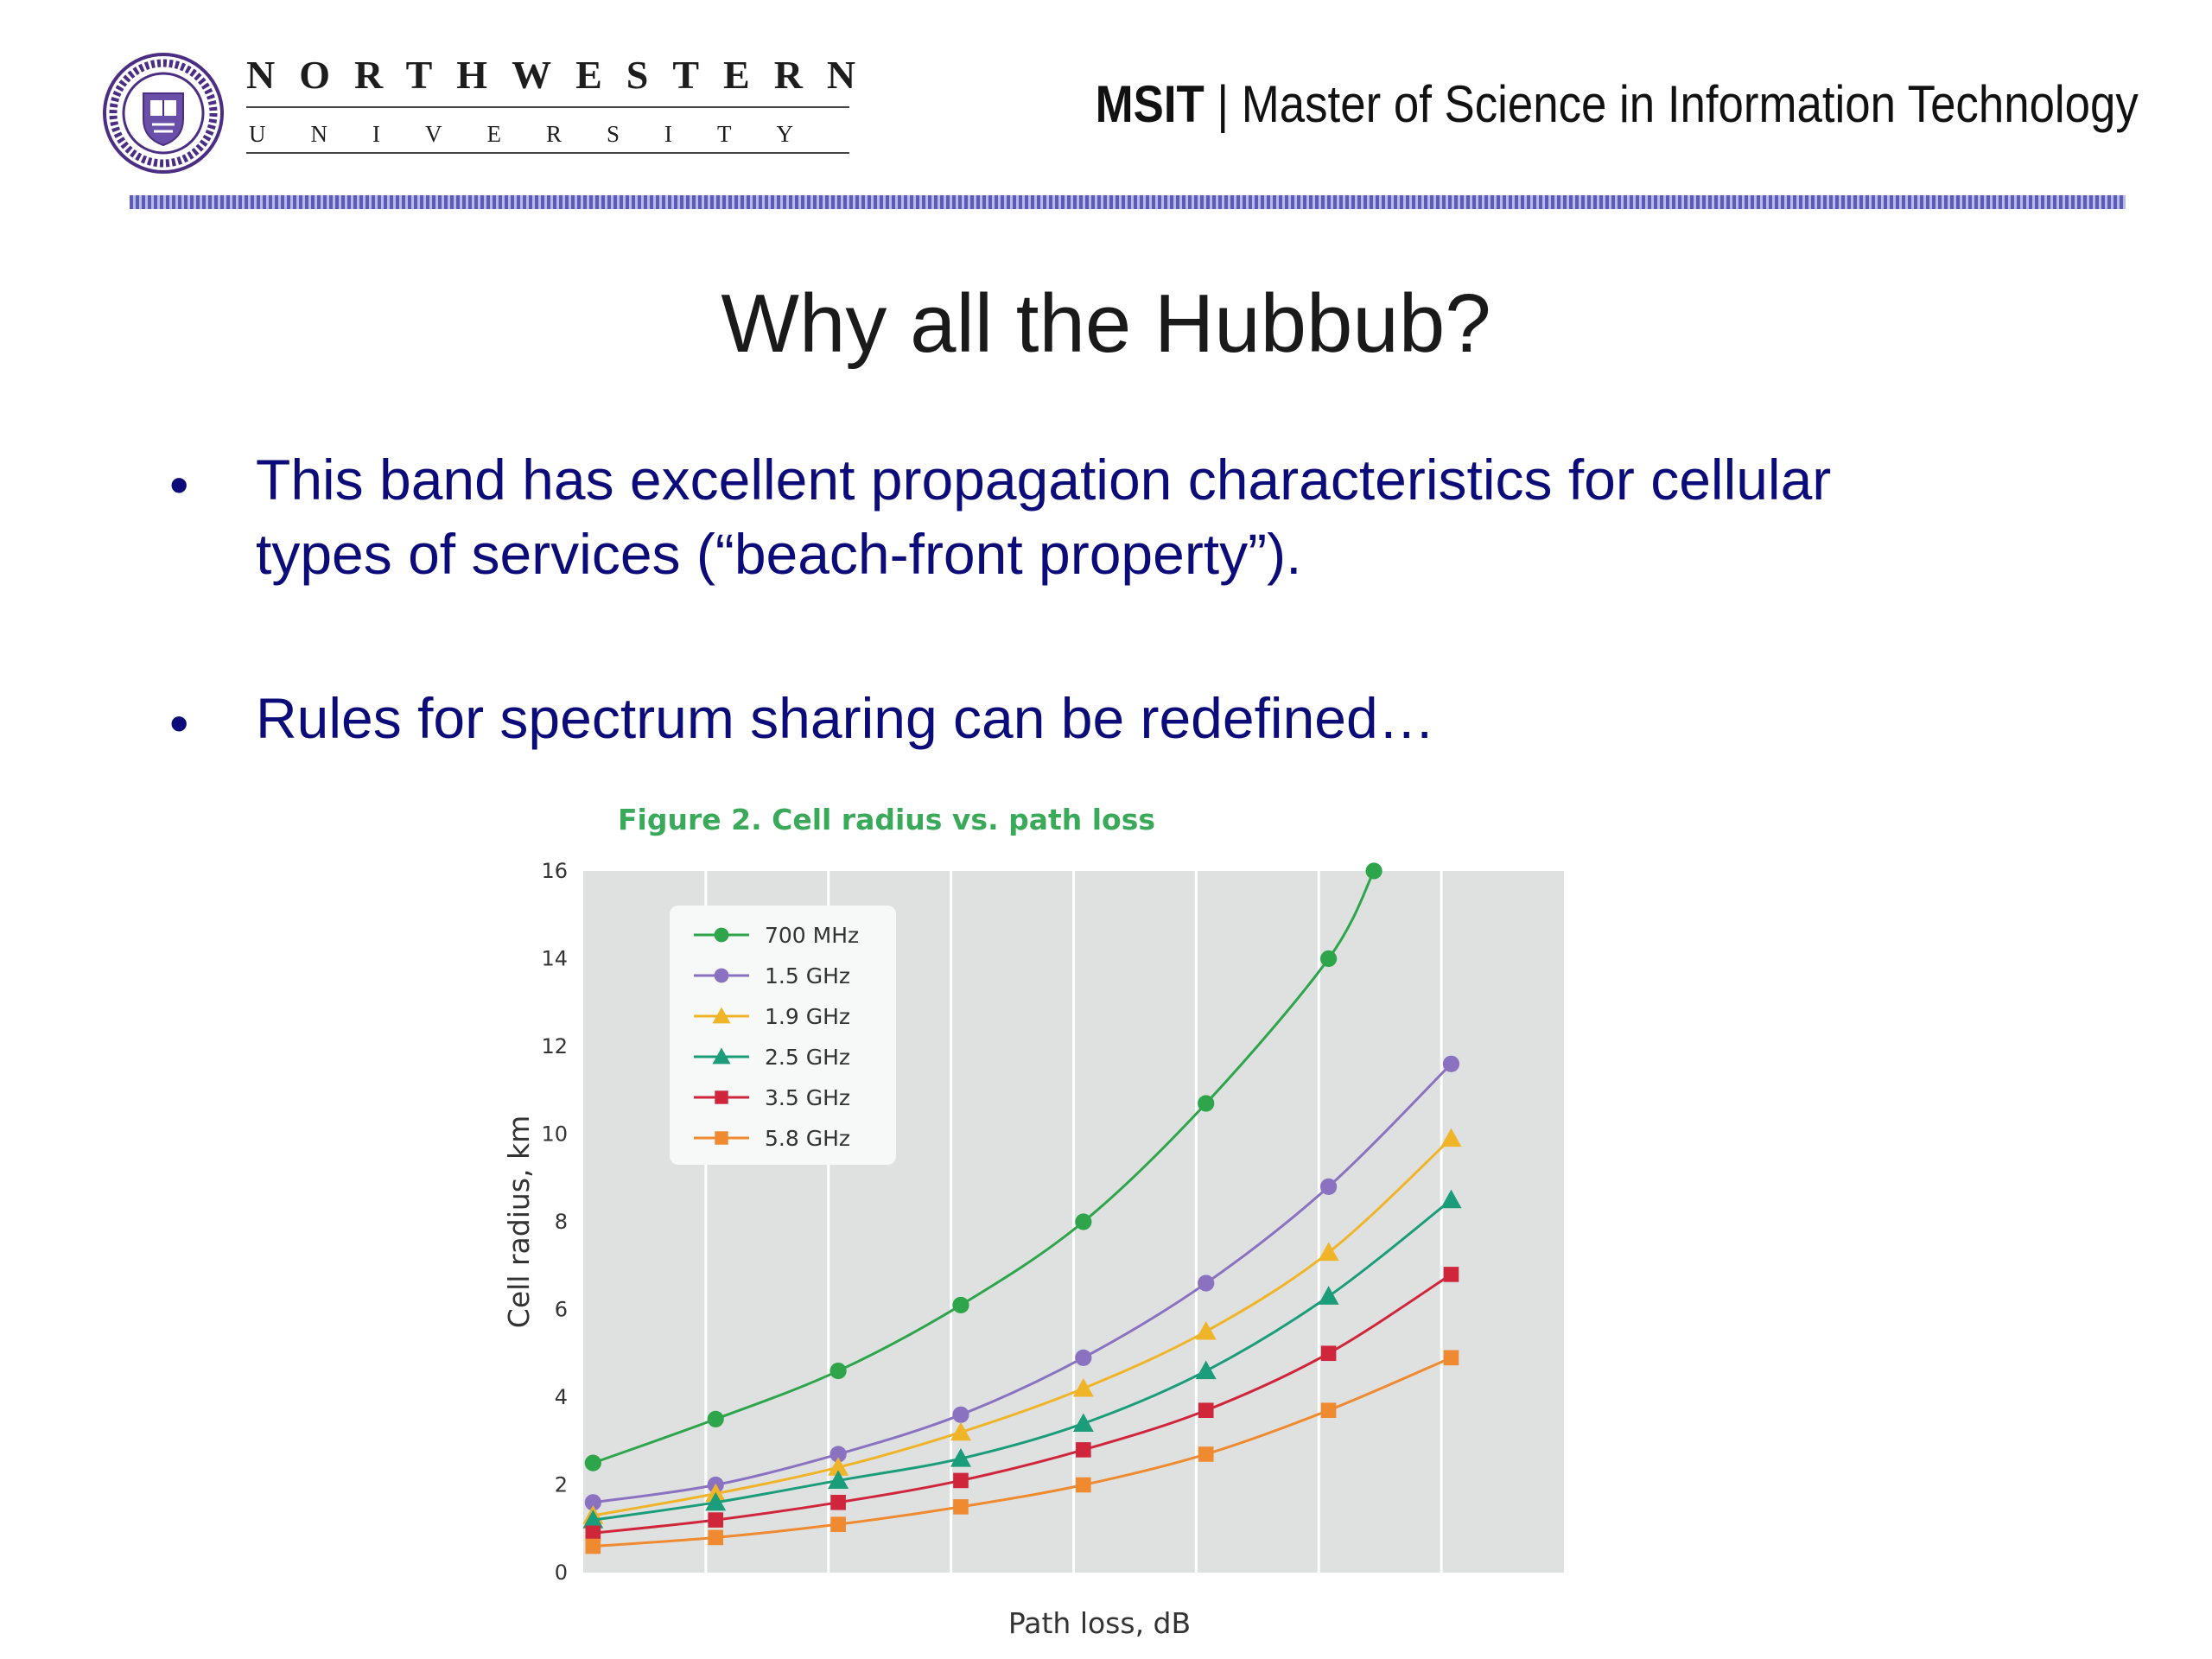 The height and width of the screenshot is (1659, 2212). I want to click on y-tick-label: 14, so click(554, 959).